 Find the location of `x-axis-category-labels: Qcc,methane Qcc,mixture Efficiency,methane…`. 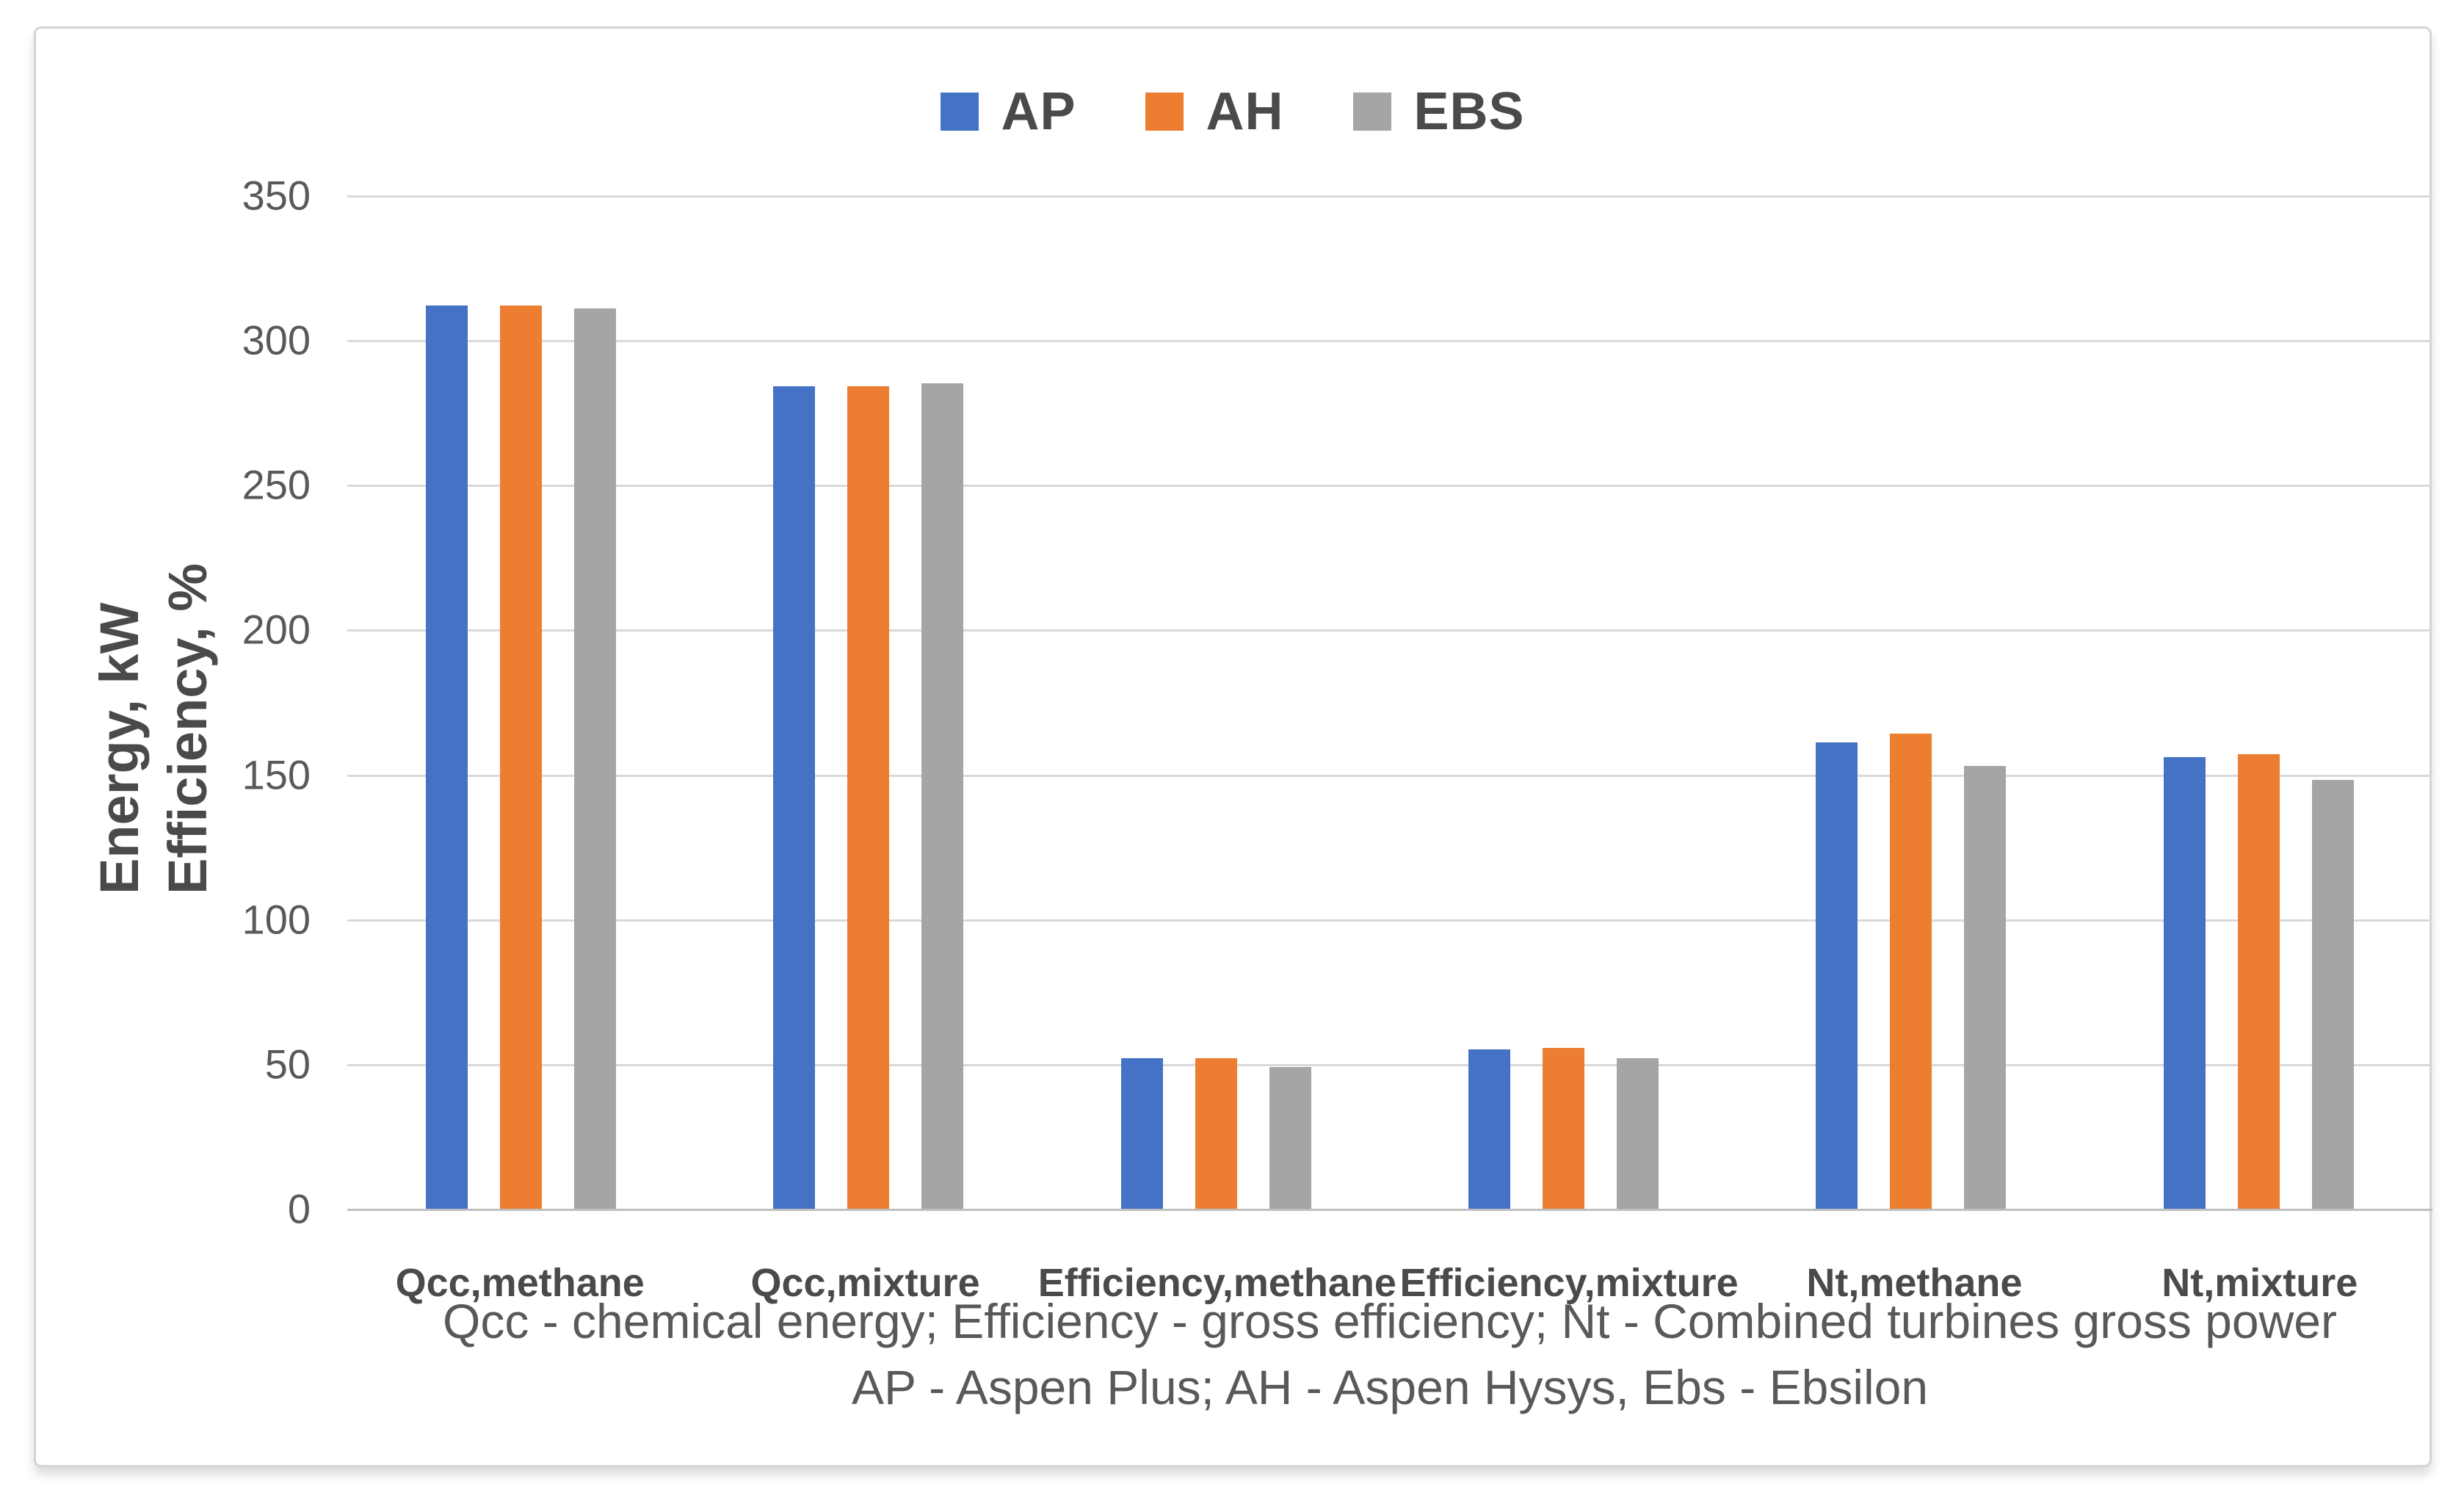

x-axis-category-labels: Qcc,methane Qcc,mixture Efficiency,methane… is located at coordinates (1389, 1271).